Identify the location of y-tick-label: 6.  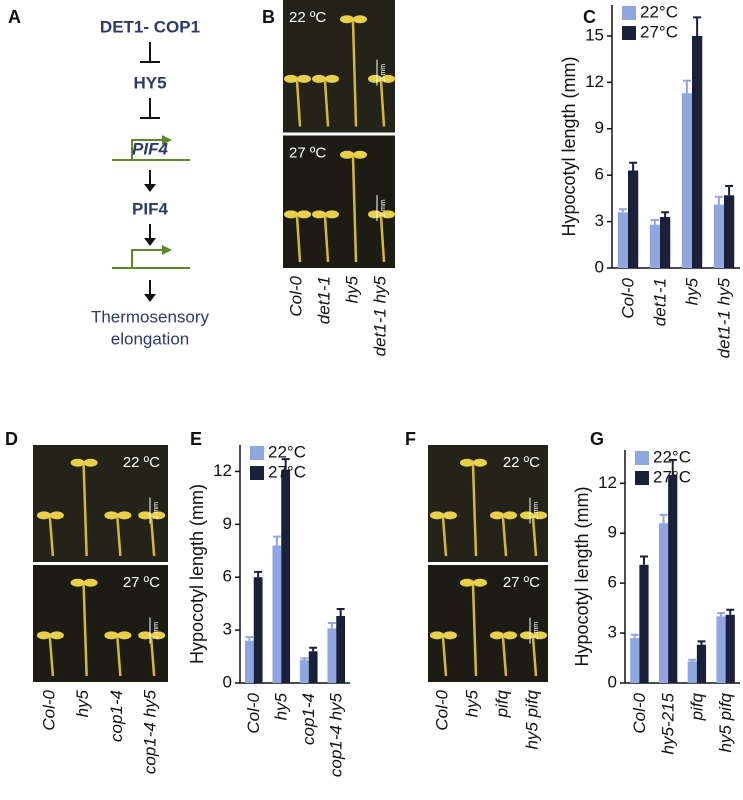
(599, 174).